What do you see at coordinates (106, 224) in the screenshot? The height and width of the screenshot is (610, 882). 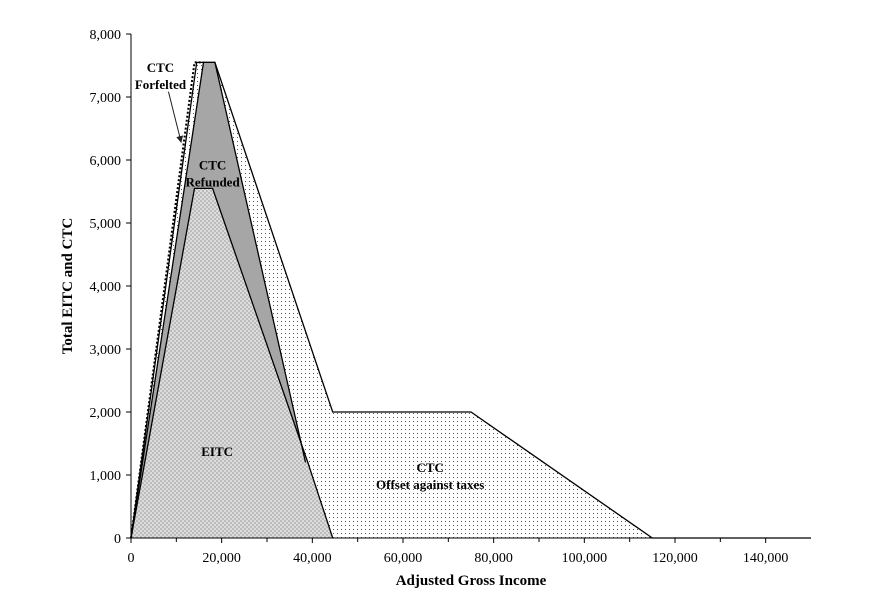 I see `y-tick-label: 5,000` at bounding box center [106, 224].